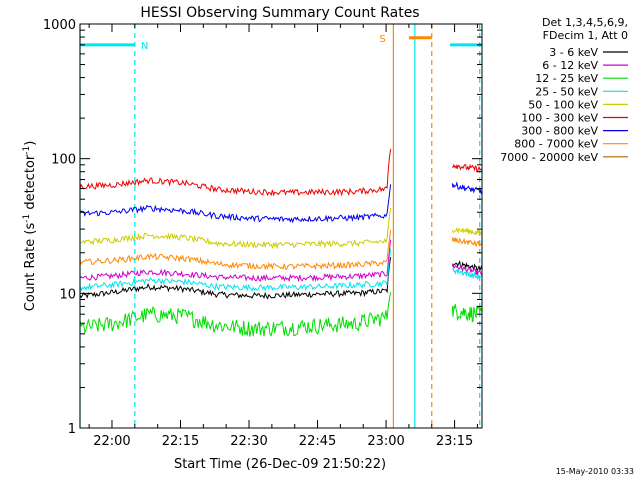 The image size is (640, 480). I want to click on legend-header-line-1: Det 1,3,4,5,6,9,, so click(585, 22).